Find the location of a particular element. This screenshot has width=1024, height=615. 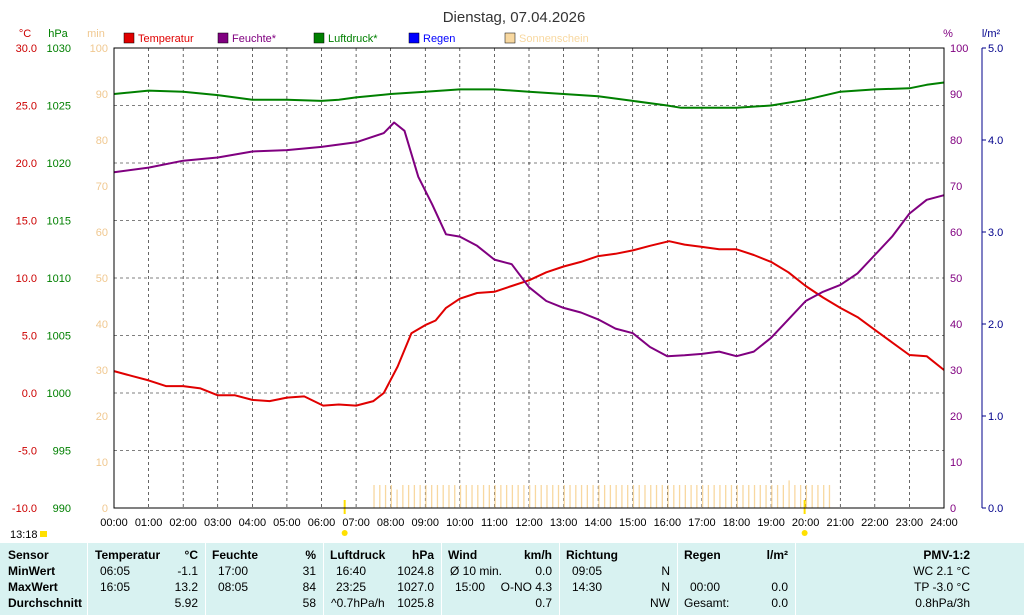

tick-label-x: 03:00 is located at coordinates (218, 523).